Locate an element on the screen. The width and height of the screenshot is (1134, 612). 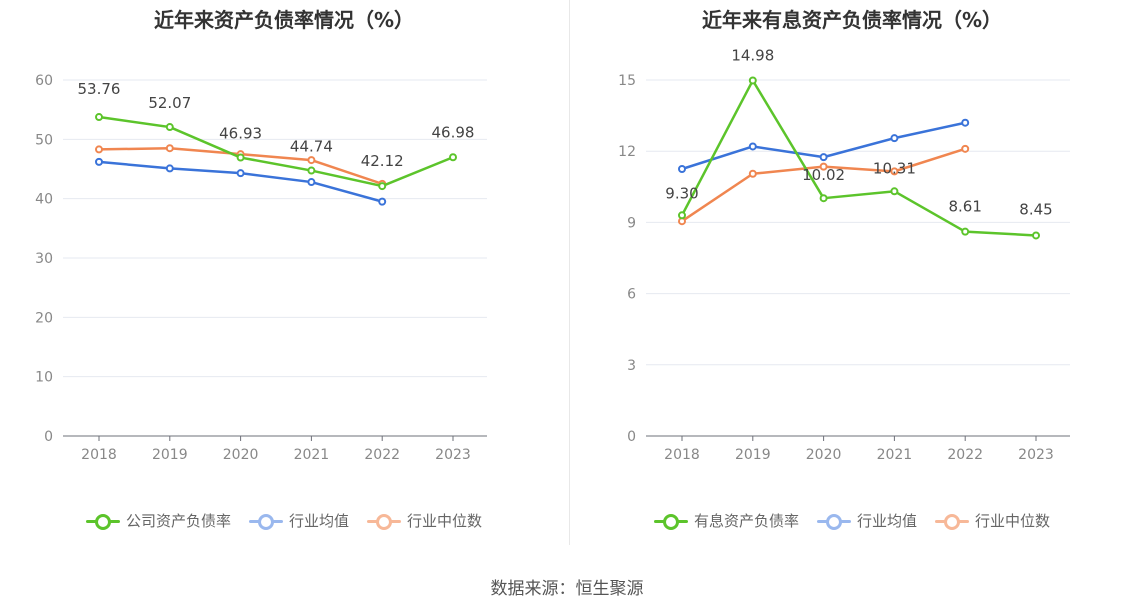
chart-title: 近年来有息资产负债率情况（%） is located at coordinates (852, 20).